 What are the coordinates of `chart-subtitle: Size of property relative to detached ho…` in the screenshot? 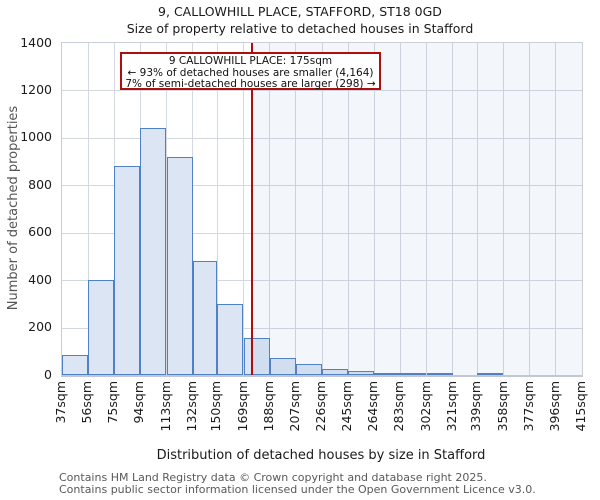 It's located at (300, 28).